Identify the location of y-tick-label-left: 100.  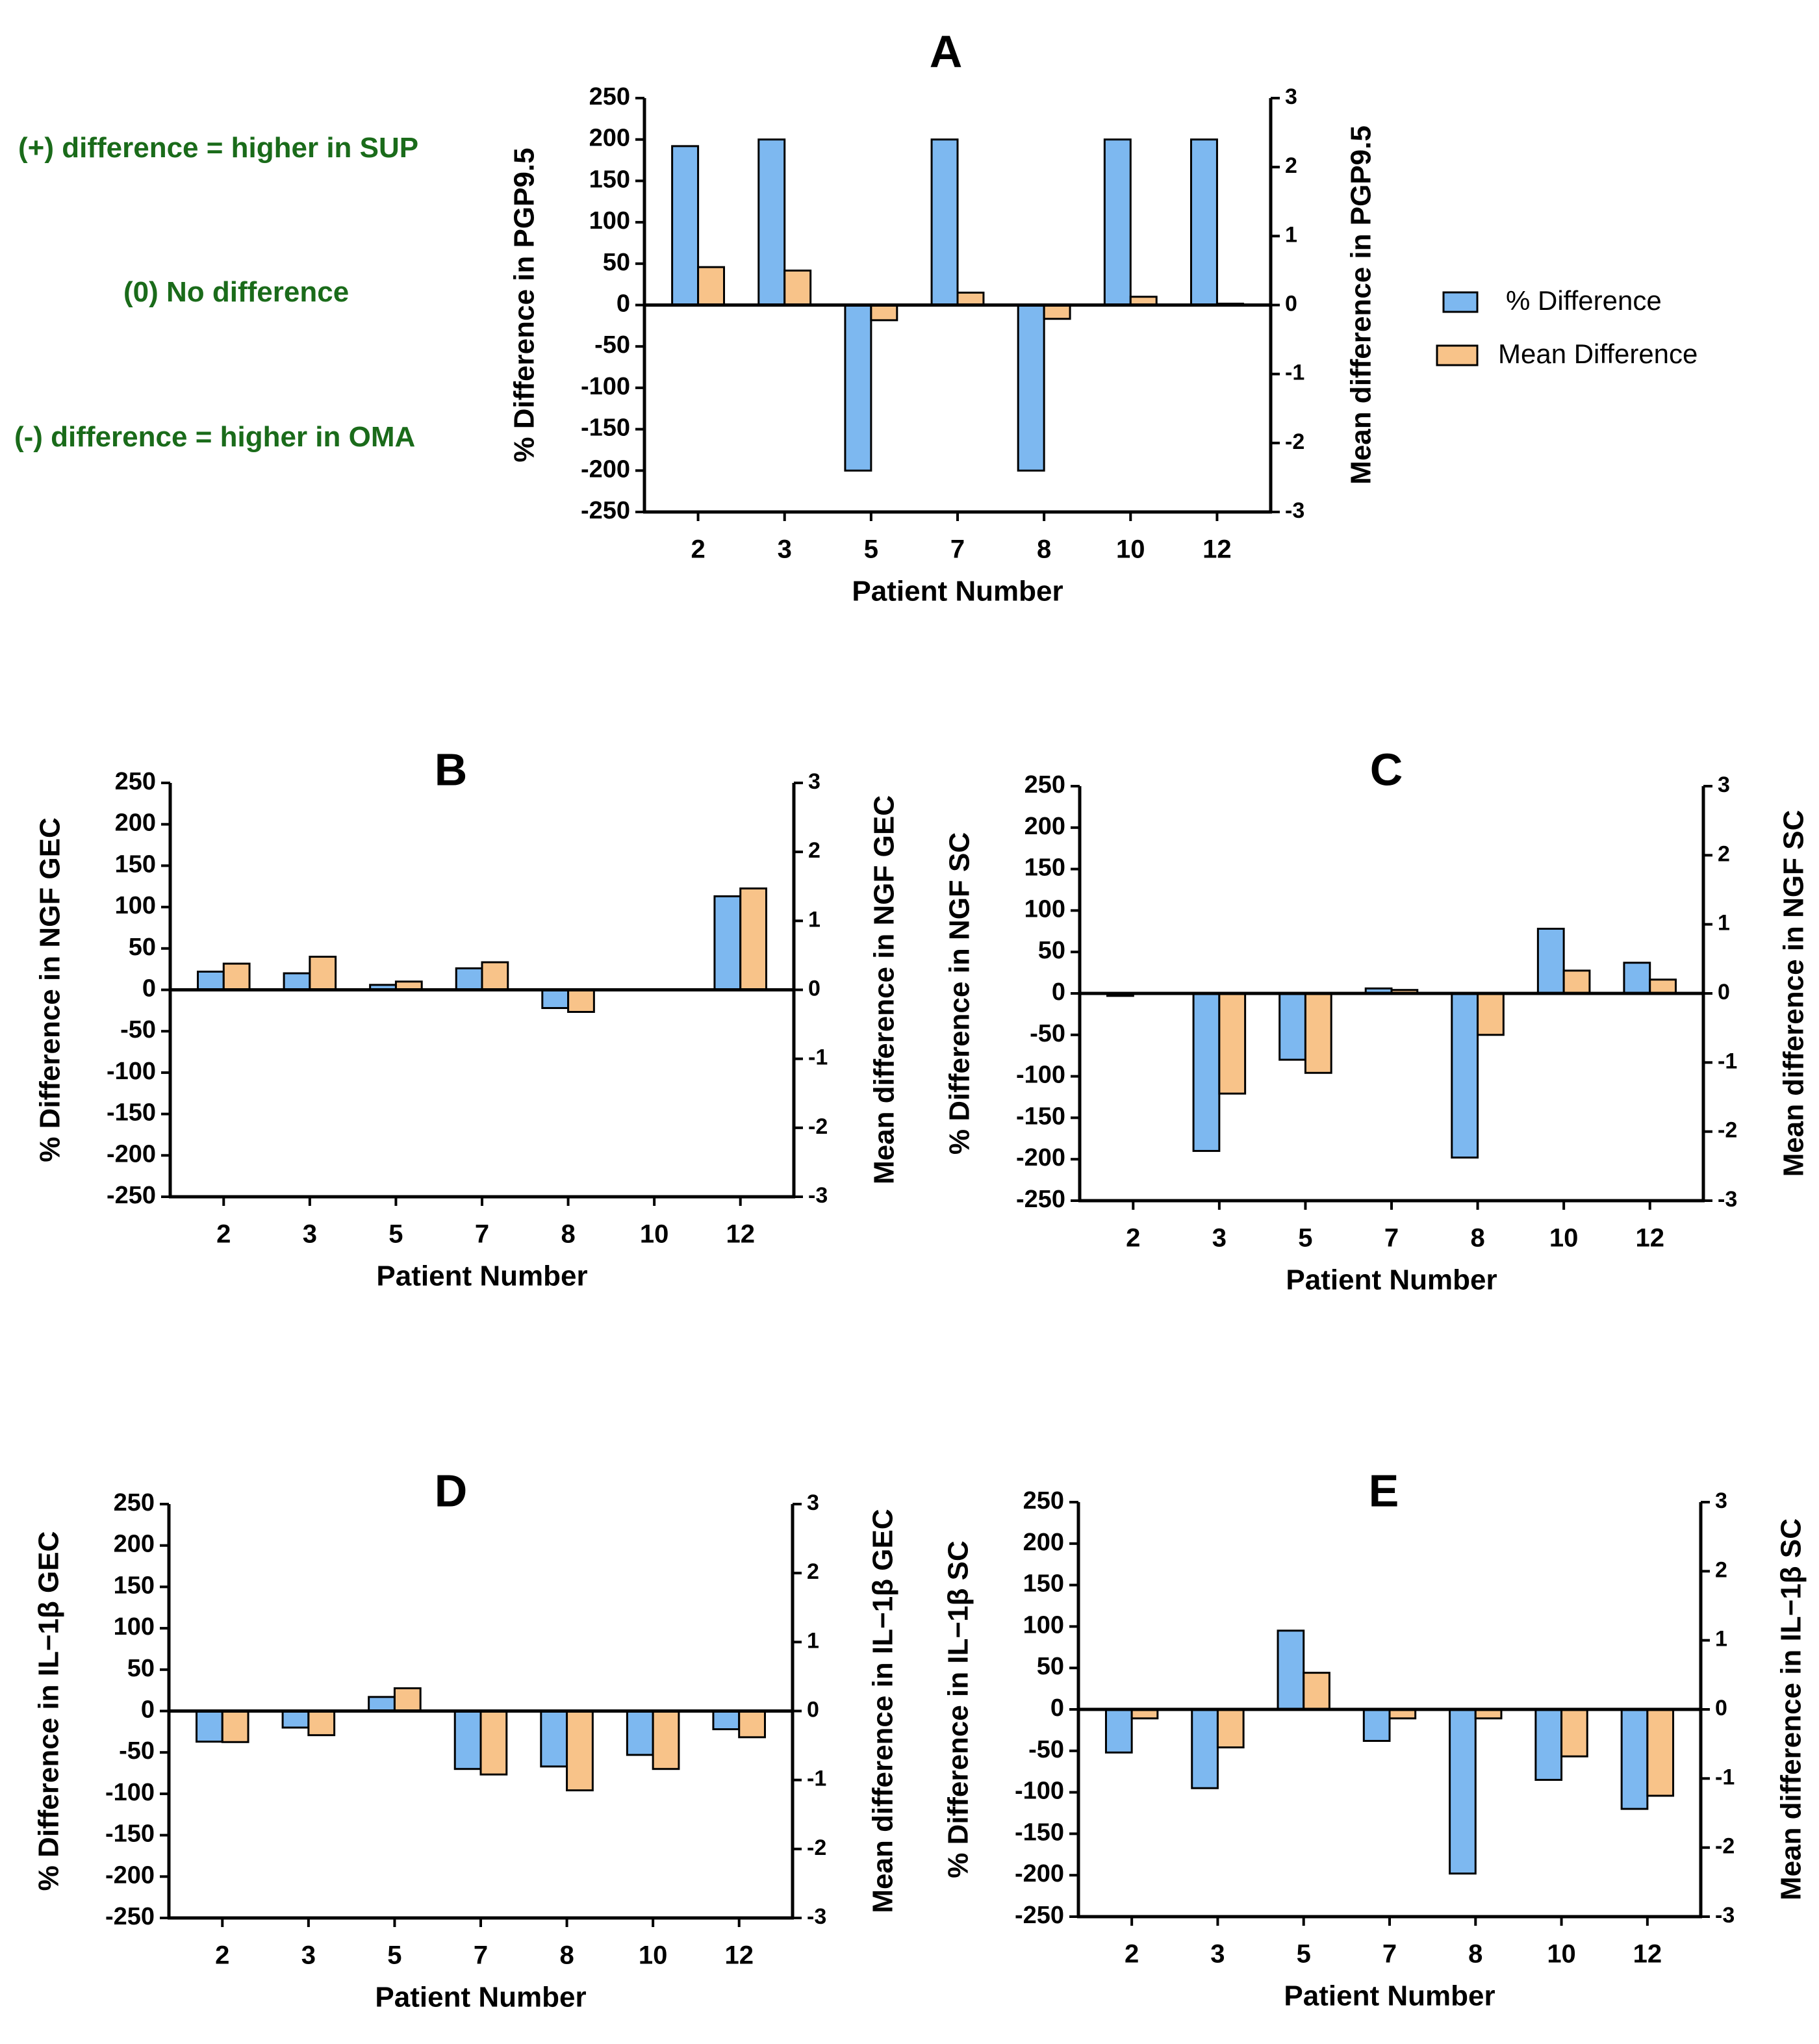
(609, 221).